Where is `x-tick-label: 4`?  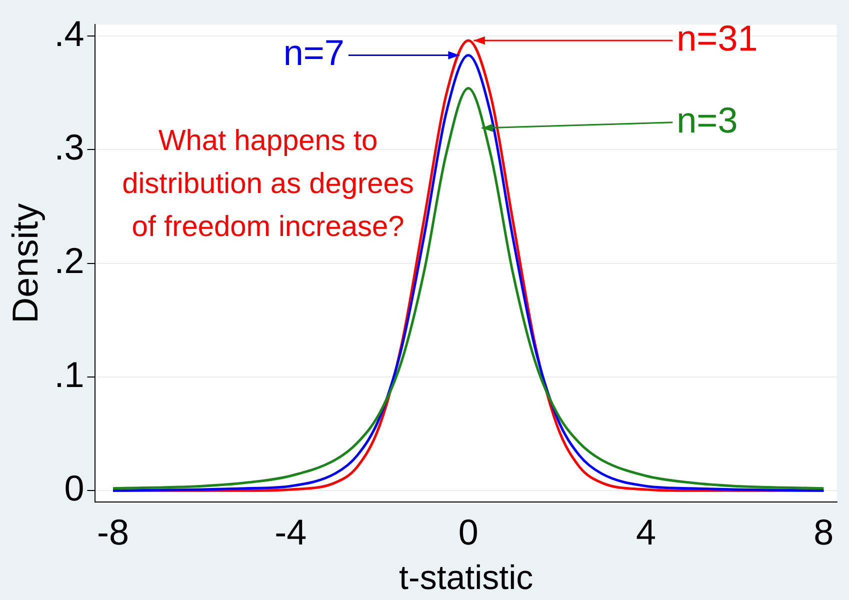 x-tick-label: 4 is located at coordinates (646, 532).